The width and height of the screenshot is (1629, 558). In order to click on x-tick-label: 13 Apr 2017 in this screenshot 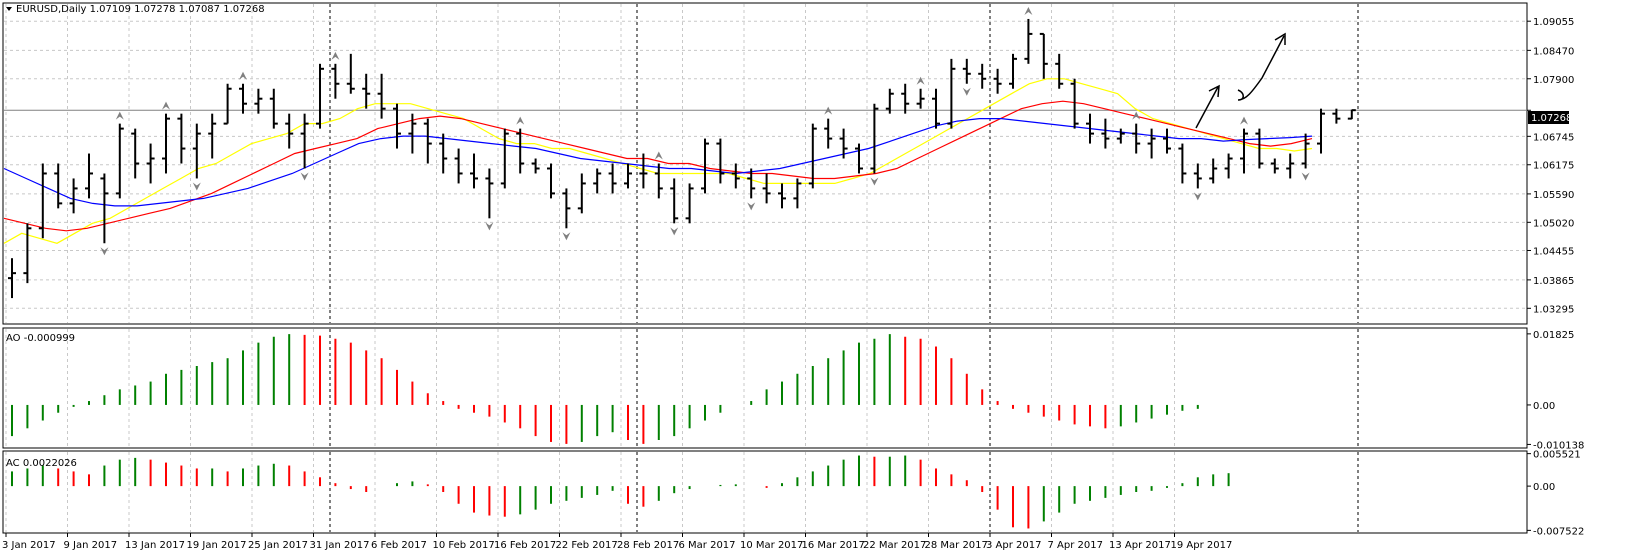, I will do `click(1140, 545)`.